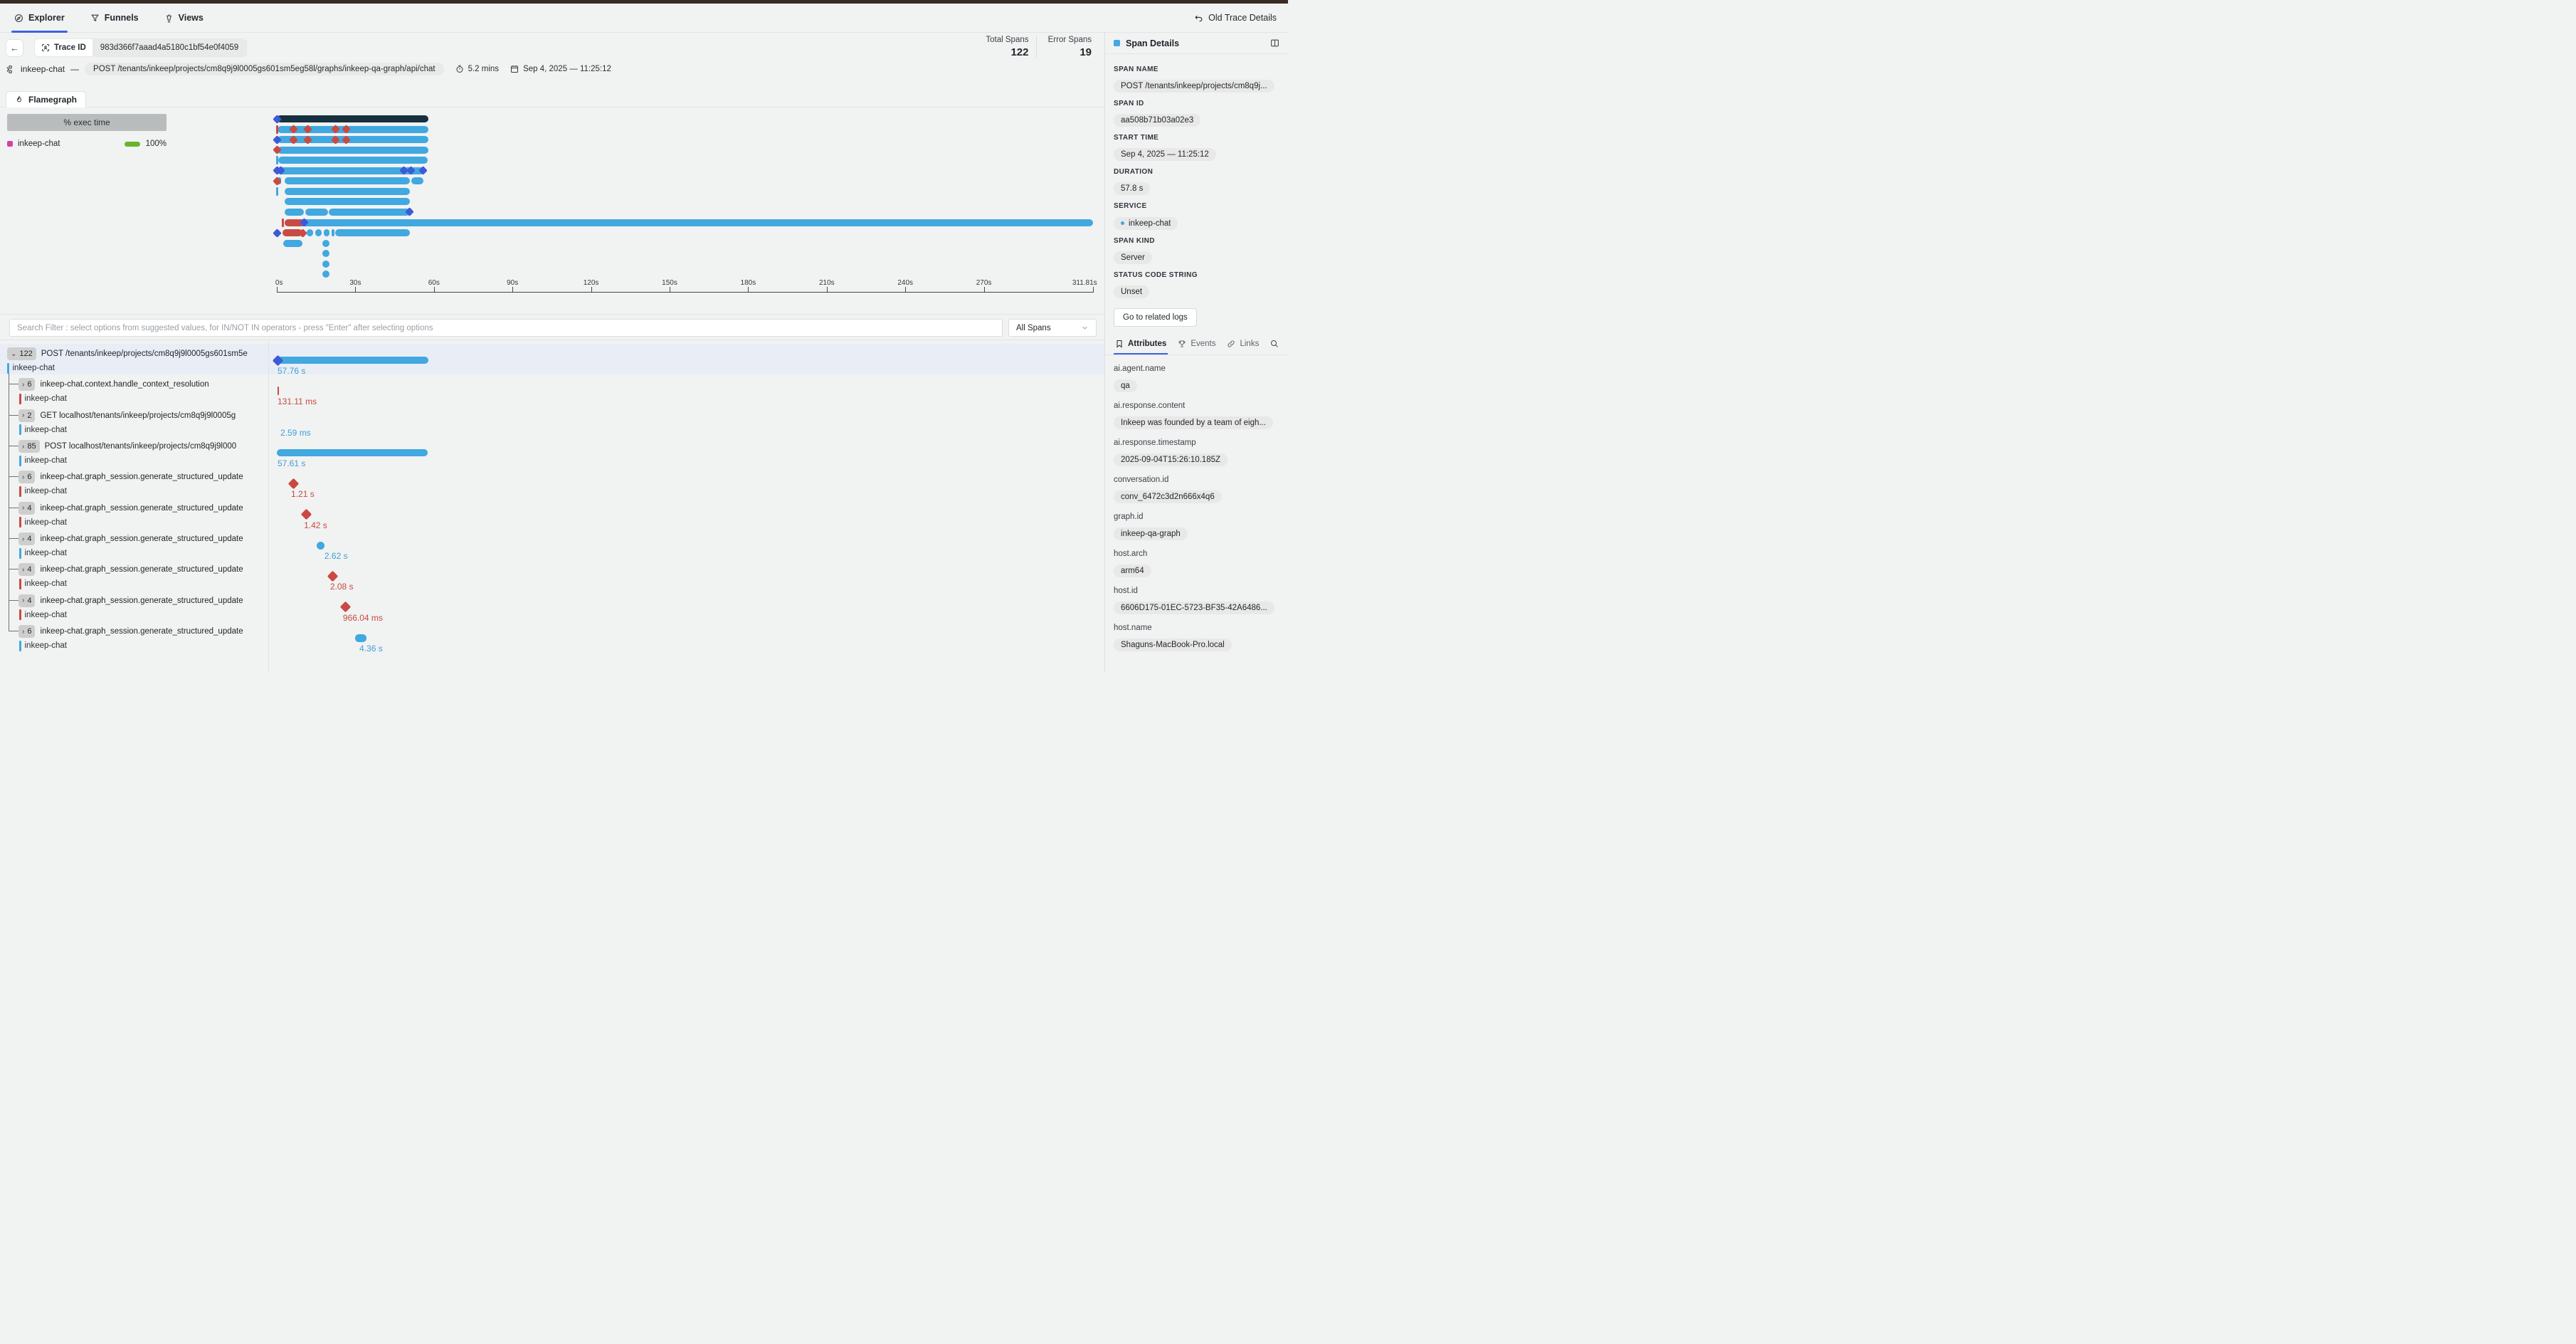 The width and height of the screenshot is (2576, 1344). Describe the element at coordinates (1243, 344) in the screenshot. I see `tab-links: Links` at that location.